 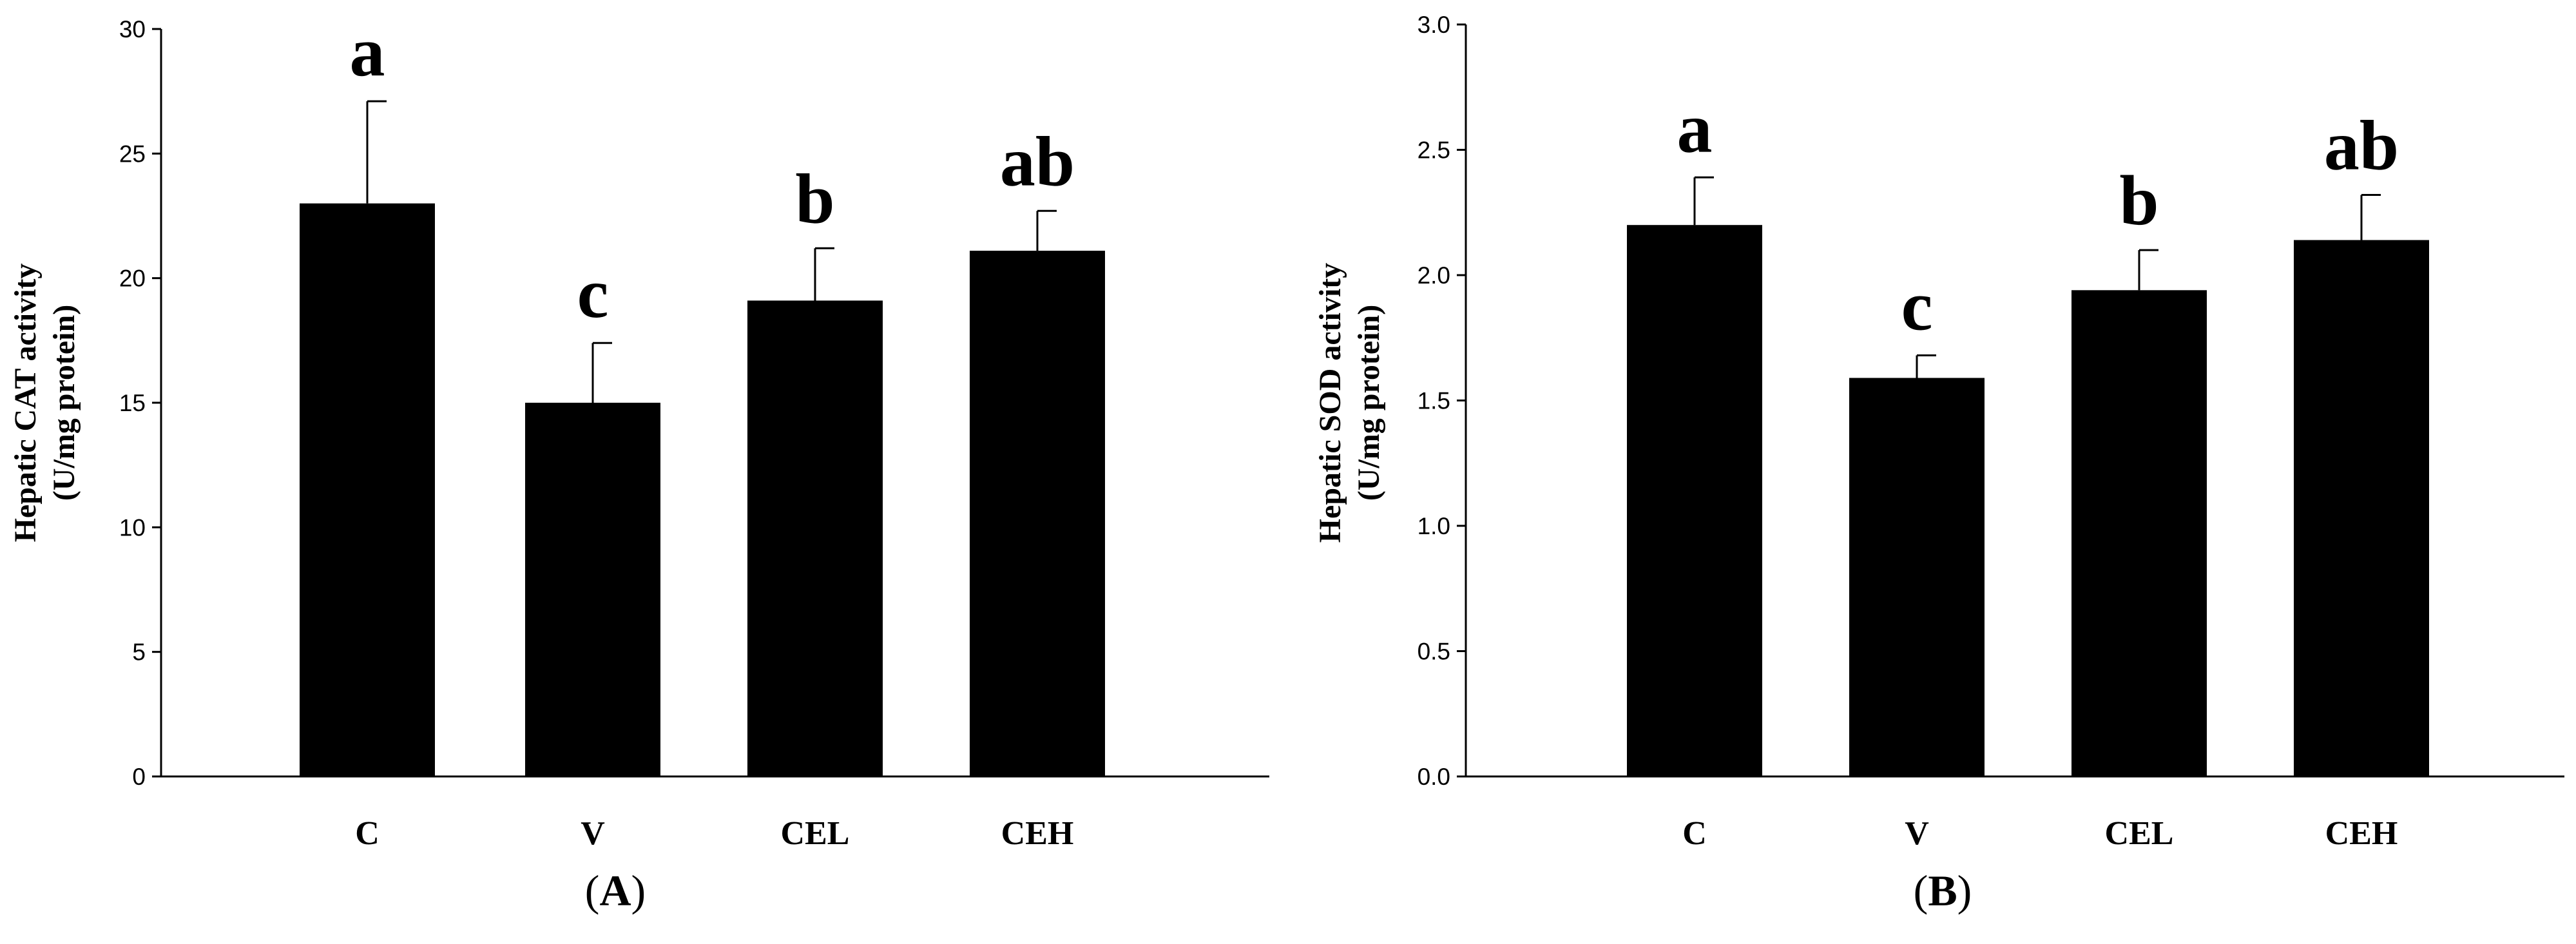 I want to click on y-tick-label: 15, so click(x=133, y=403).